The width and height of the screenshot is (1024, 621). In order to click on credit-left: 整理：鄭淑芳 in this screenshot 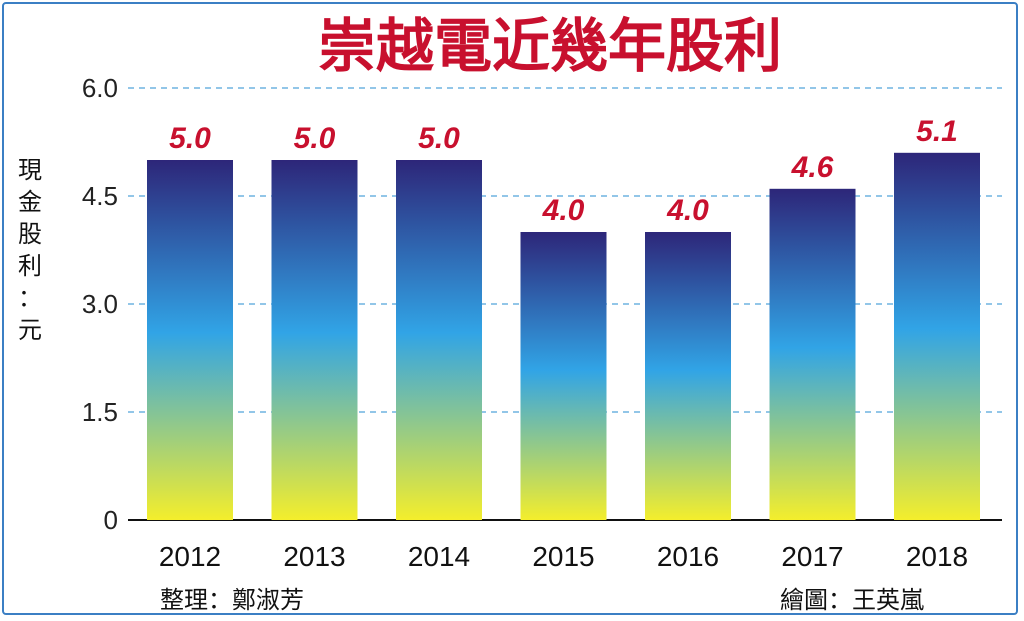, I will do `click(232, 600)`.